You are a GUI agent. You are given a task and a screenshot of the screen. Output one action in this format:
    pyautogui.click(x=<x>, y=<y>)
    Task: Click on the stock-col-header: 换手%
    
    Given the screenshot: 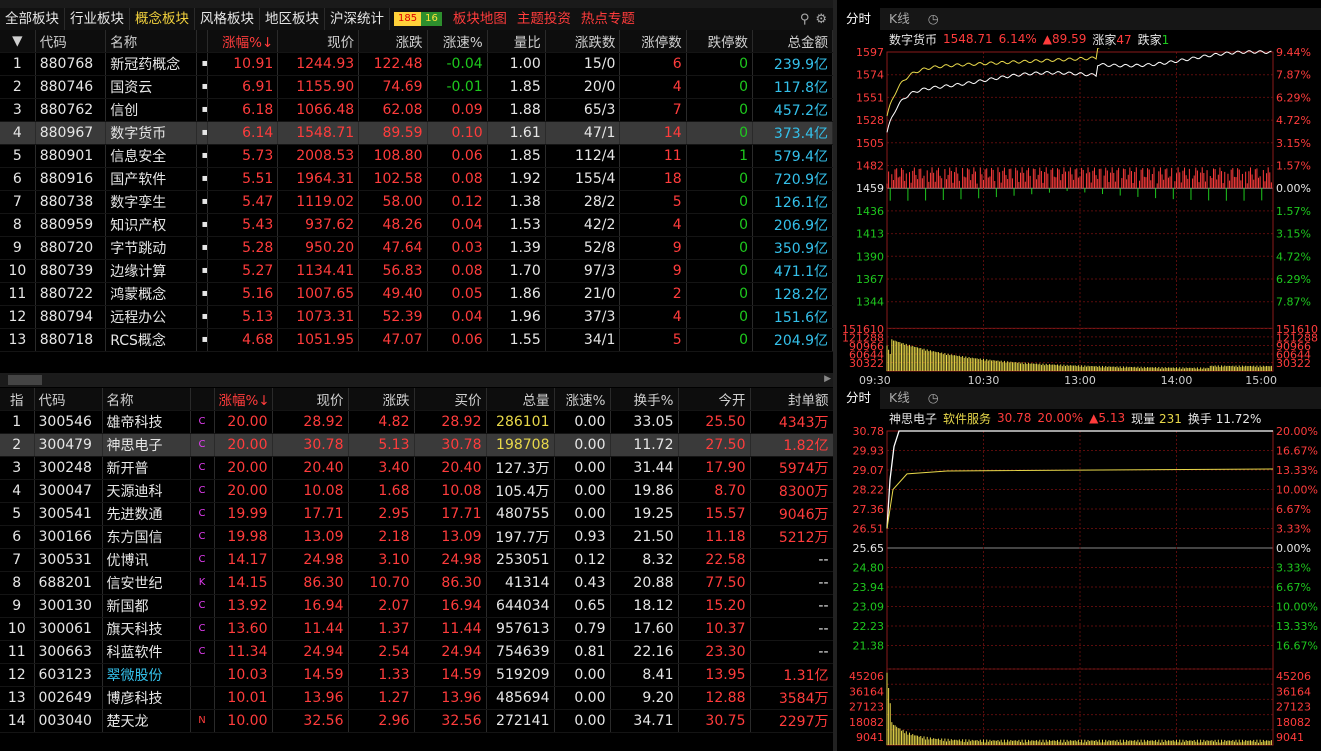 What is the action you would take?
    pyautogui.click(x=644, y=399)
    